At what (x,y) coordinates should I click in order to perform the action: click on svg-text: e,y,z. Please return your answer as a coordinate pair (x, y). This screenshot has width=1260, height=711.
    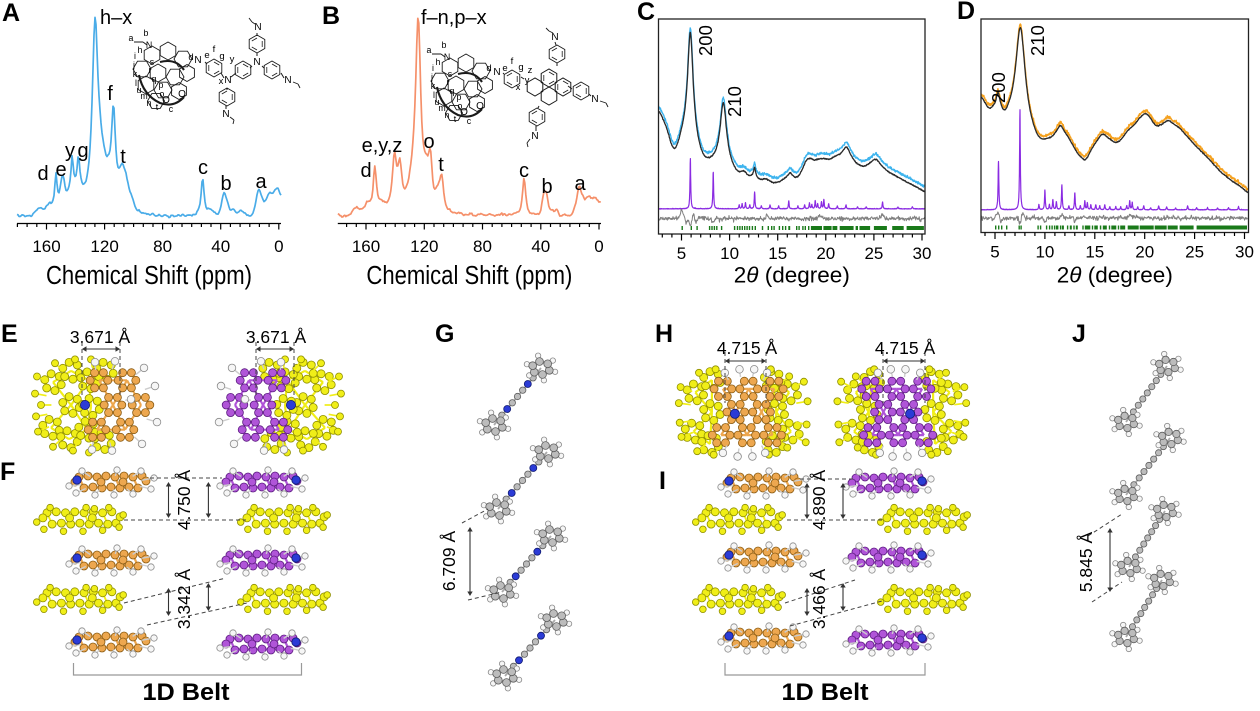
    Looking at the image, I should click on (382, 146).